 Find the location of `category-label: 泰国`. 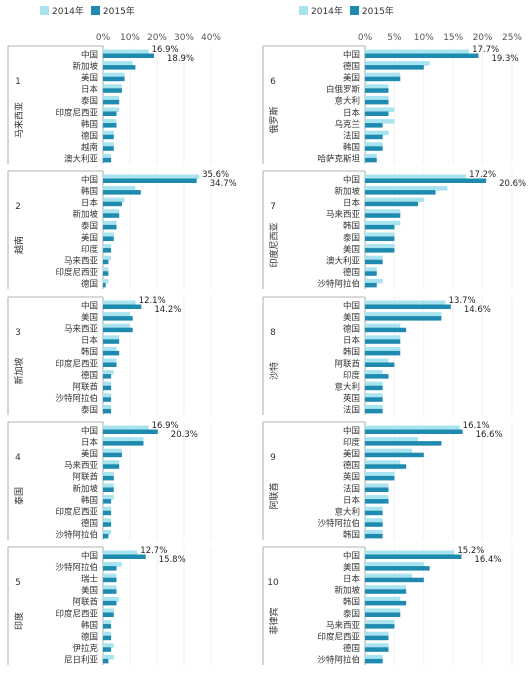

category-label: 泰国 is located at coordinates (89, 101).